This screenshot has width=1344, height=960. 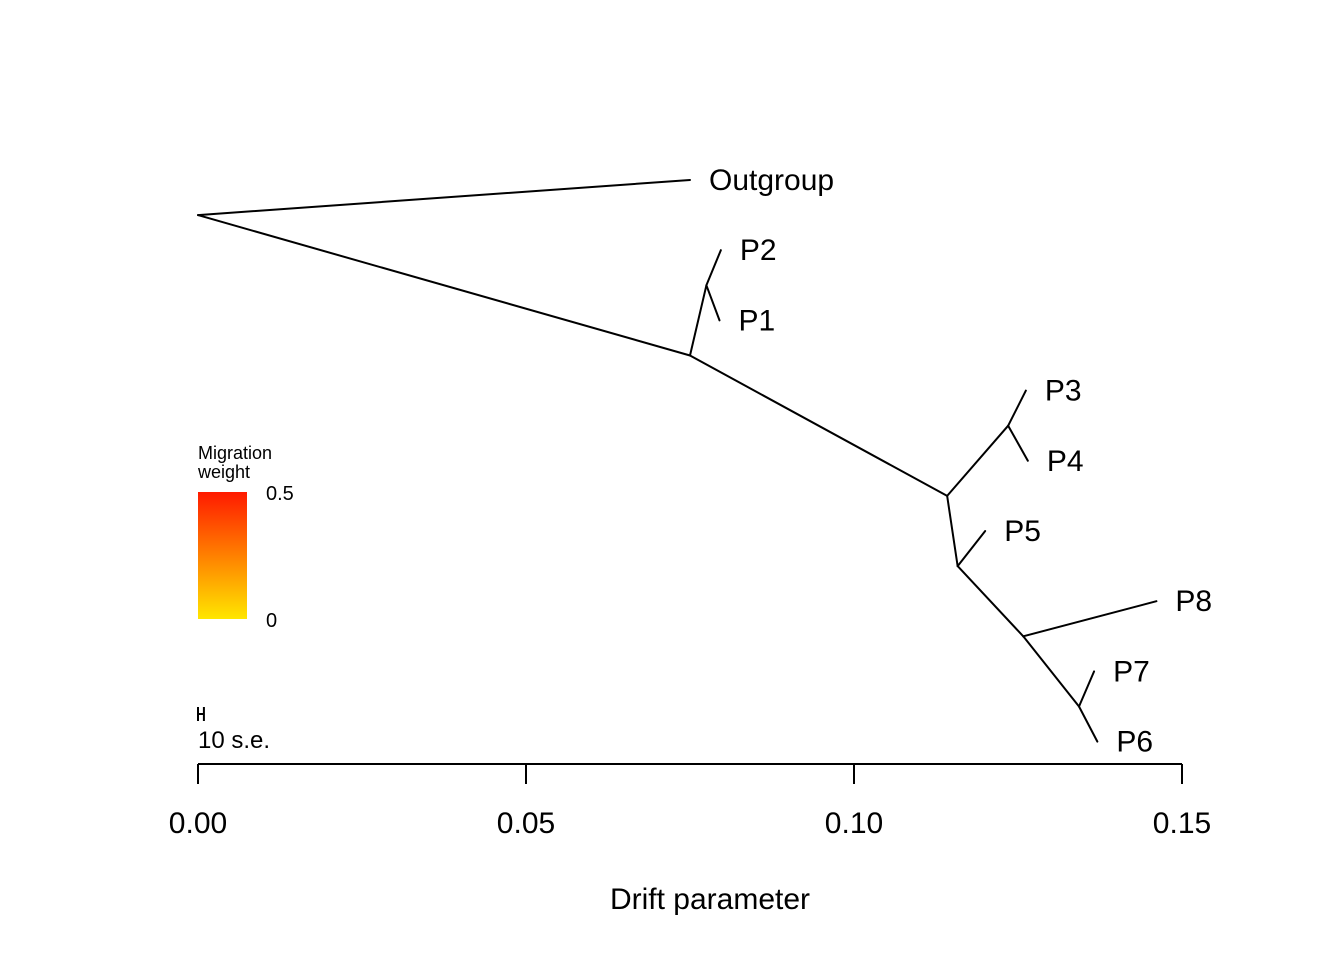 I want to click on tip-label-p7: P7, so click(x=1131, y=671).